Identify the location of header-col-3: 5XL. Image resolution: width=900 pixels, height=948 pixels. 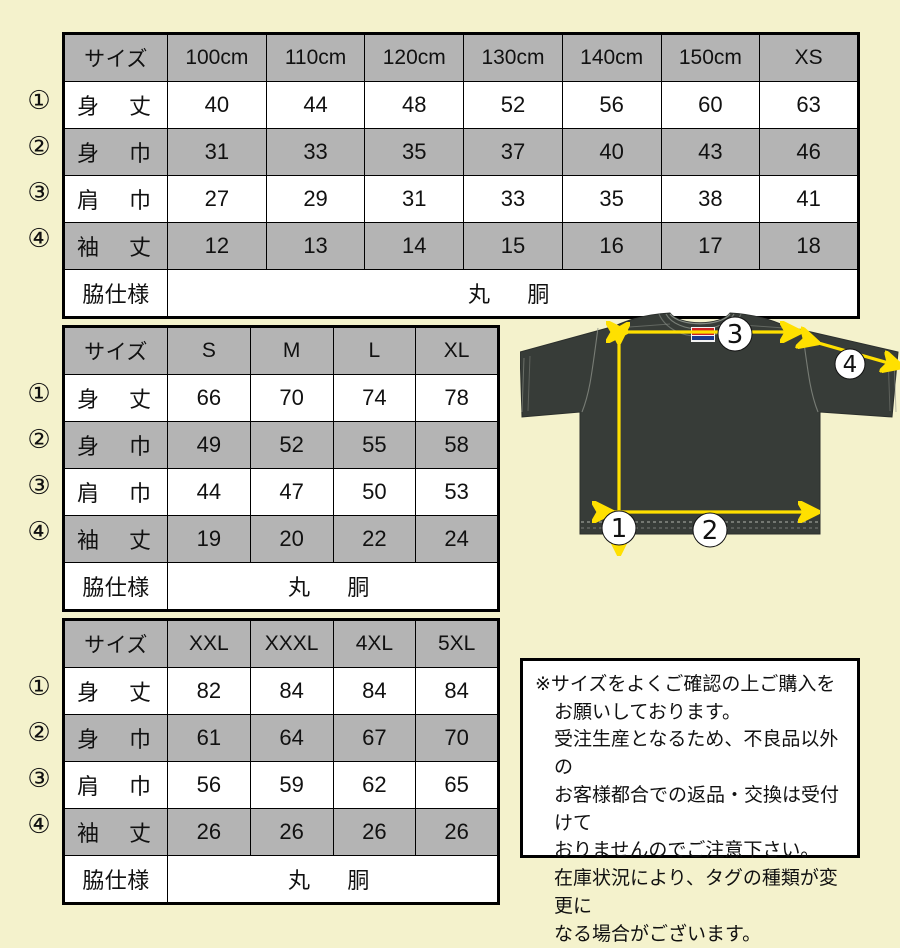
(457, 643).